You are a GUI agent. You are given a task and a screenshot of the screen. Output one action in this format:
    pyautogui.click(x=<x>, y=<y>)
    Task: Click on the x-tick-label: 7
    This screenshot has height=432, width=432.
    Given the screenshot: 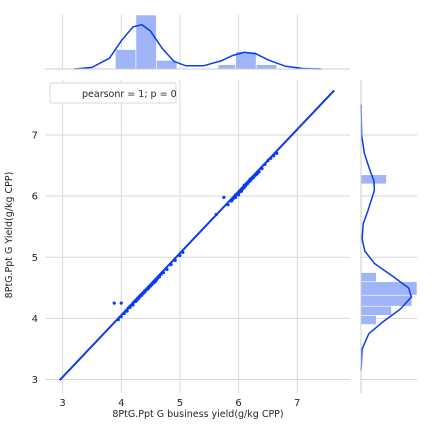 What is the action you would take?
    pyautogui.click(x=297, y=403)
    